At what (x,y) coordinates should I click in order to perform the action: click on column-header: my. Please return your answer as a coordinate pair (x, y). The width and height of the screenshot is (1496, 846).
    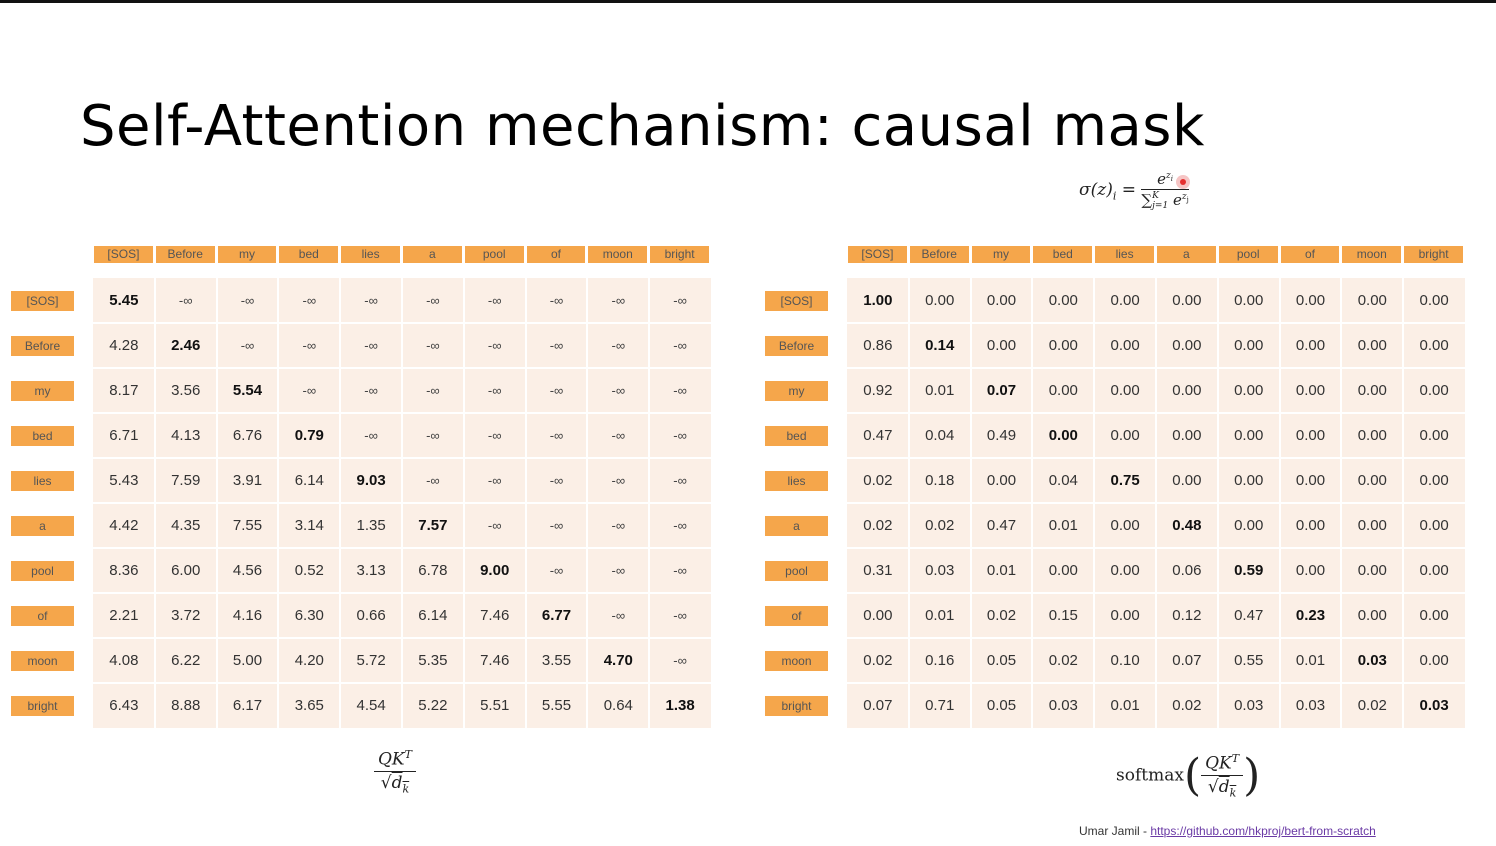
    Looking at the image, I should click on (1001, 254).